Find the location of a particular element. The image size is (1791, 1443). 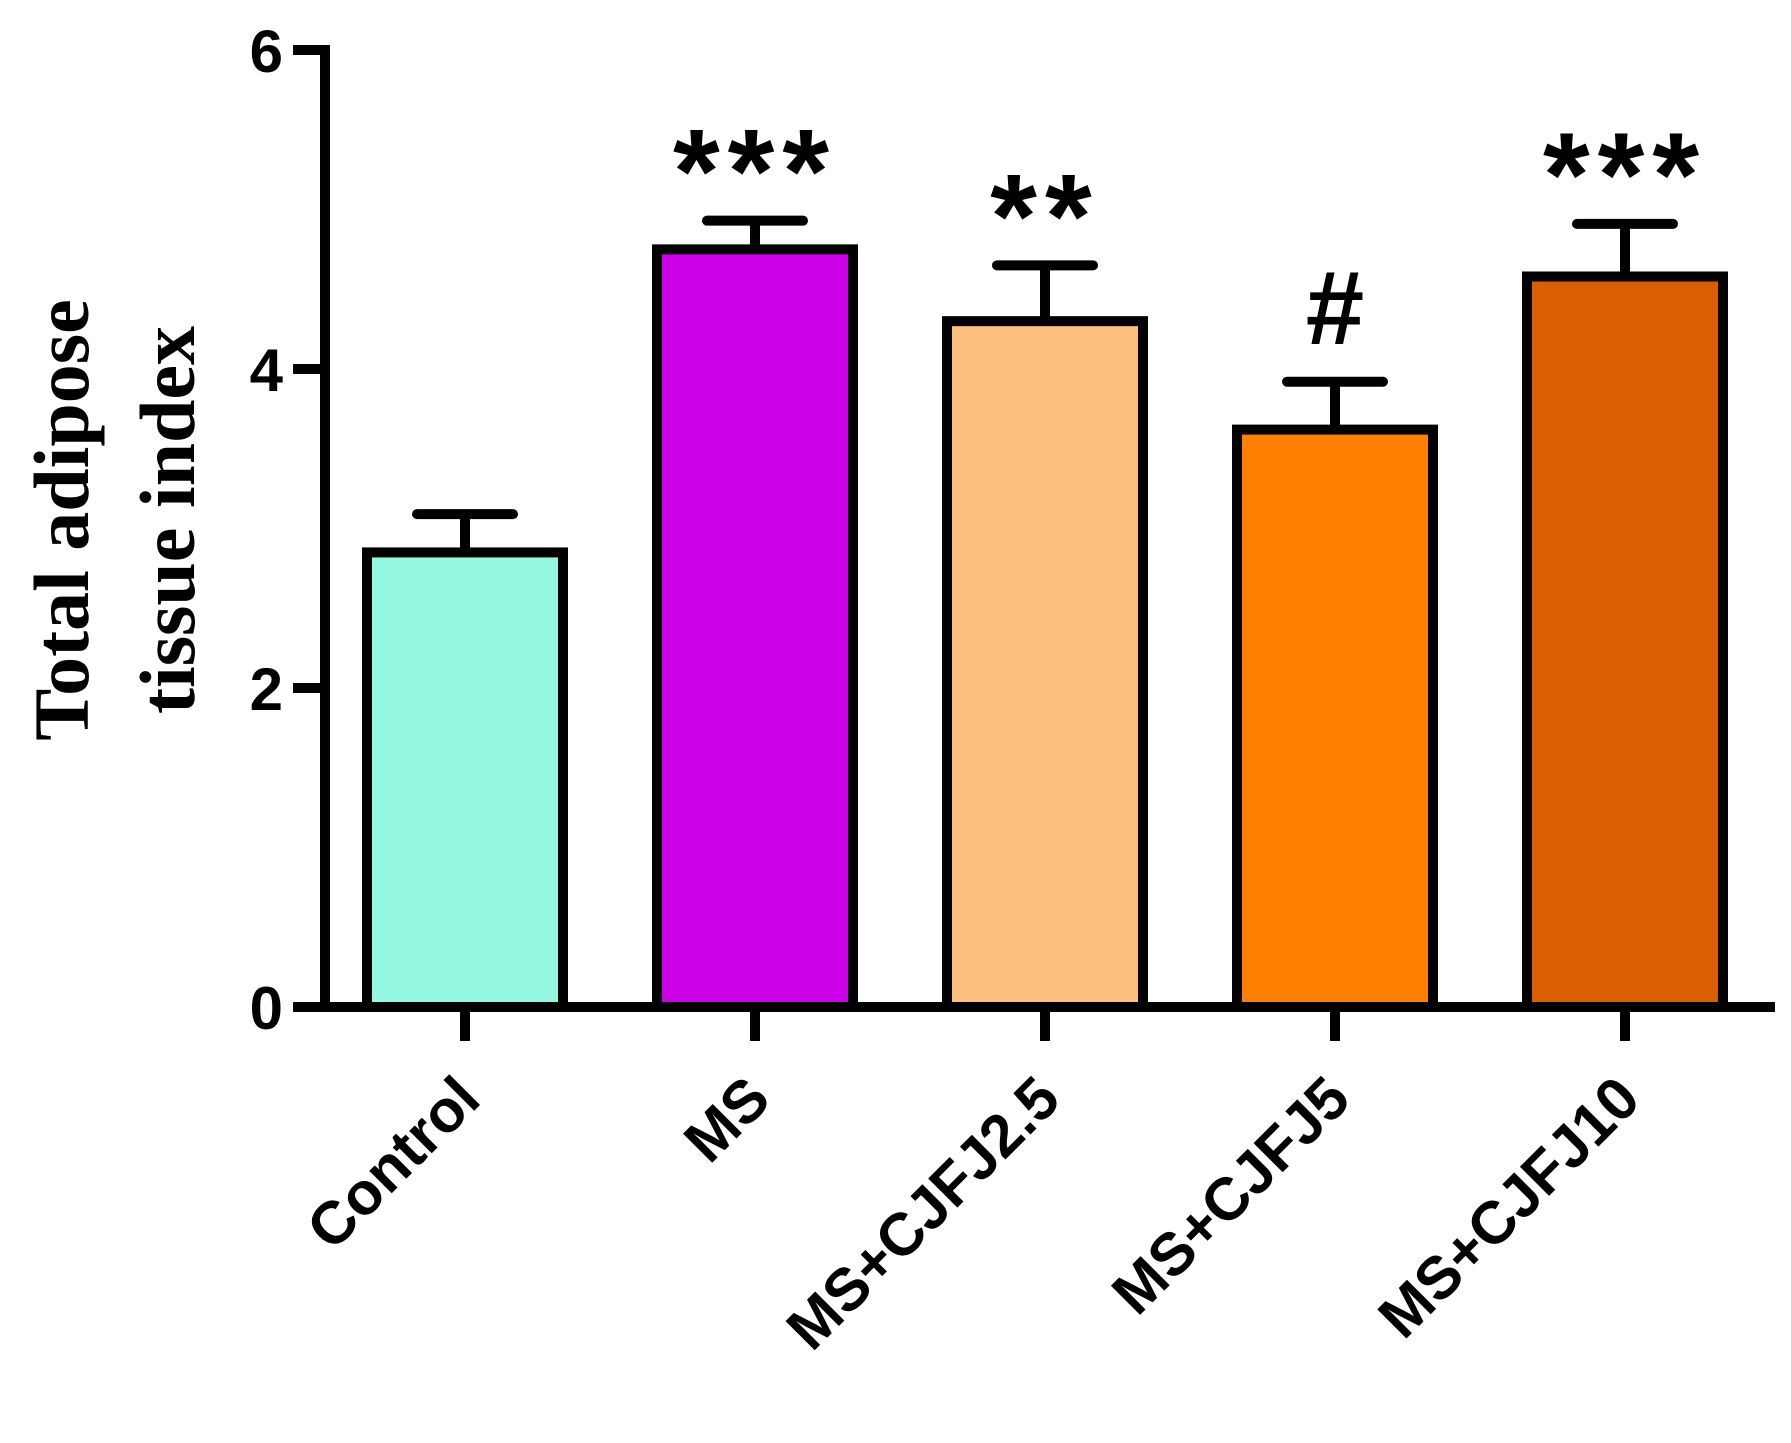

y-axis: 0 2 4 6 is located at coordinates (290, 530).